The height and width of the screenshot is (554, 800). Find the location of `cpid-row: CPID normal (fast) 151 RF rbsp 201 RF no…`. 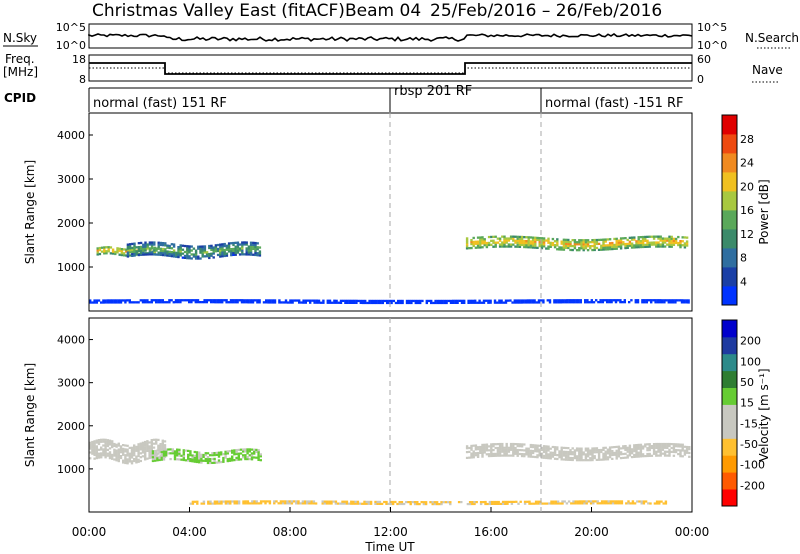

cpid-row: CPID normal (fast) 151 RF rbsp 201 RF no… is located at coordinates (348, 98).